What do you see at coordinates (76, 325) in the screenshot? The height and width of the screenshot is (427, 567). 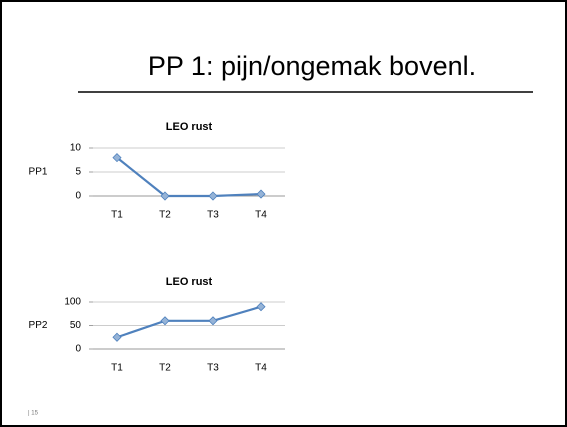 I see `y-tick-label: 50` at bounding box center [76, 325].